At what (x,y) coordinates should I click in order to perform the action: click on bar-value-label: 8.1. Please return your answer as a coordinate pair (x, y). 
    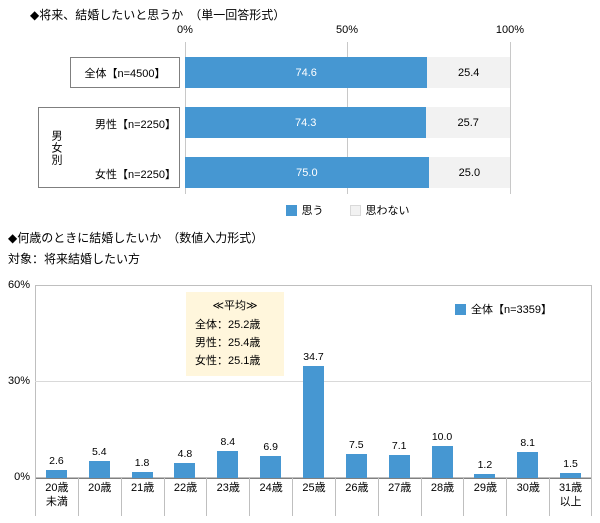
    Looking at the image, I should click on (528, 442).